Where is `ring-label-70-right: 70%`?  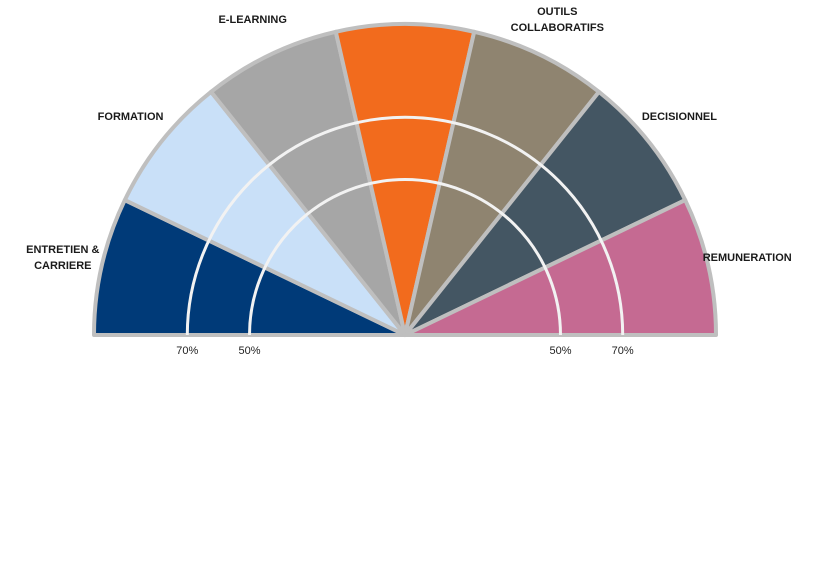
ring-label-70-right: 70% is located at coordinates (623, 351).